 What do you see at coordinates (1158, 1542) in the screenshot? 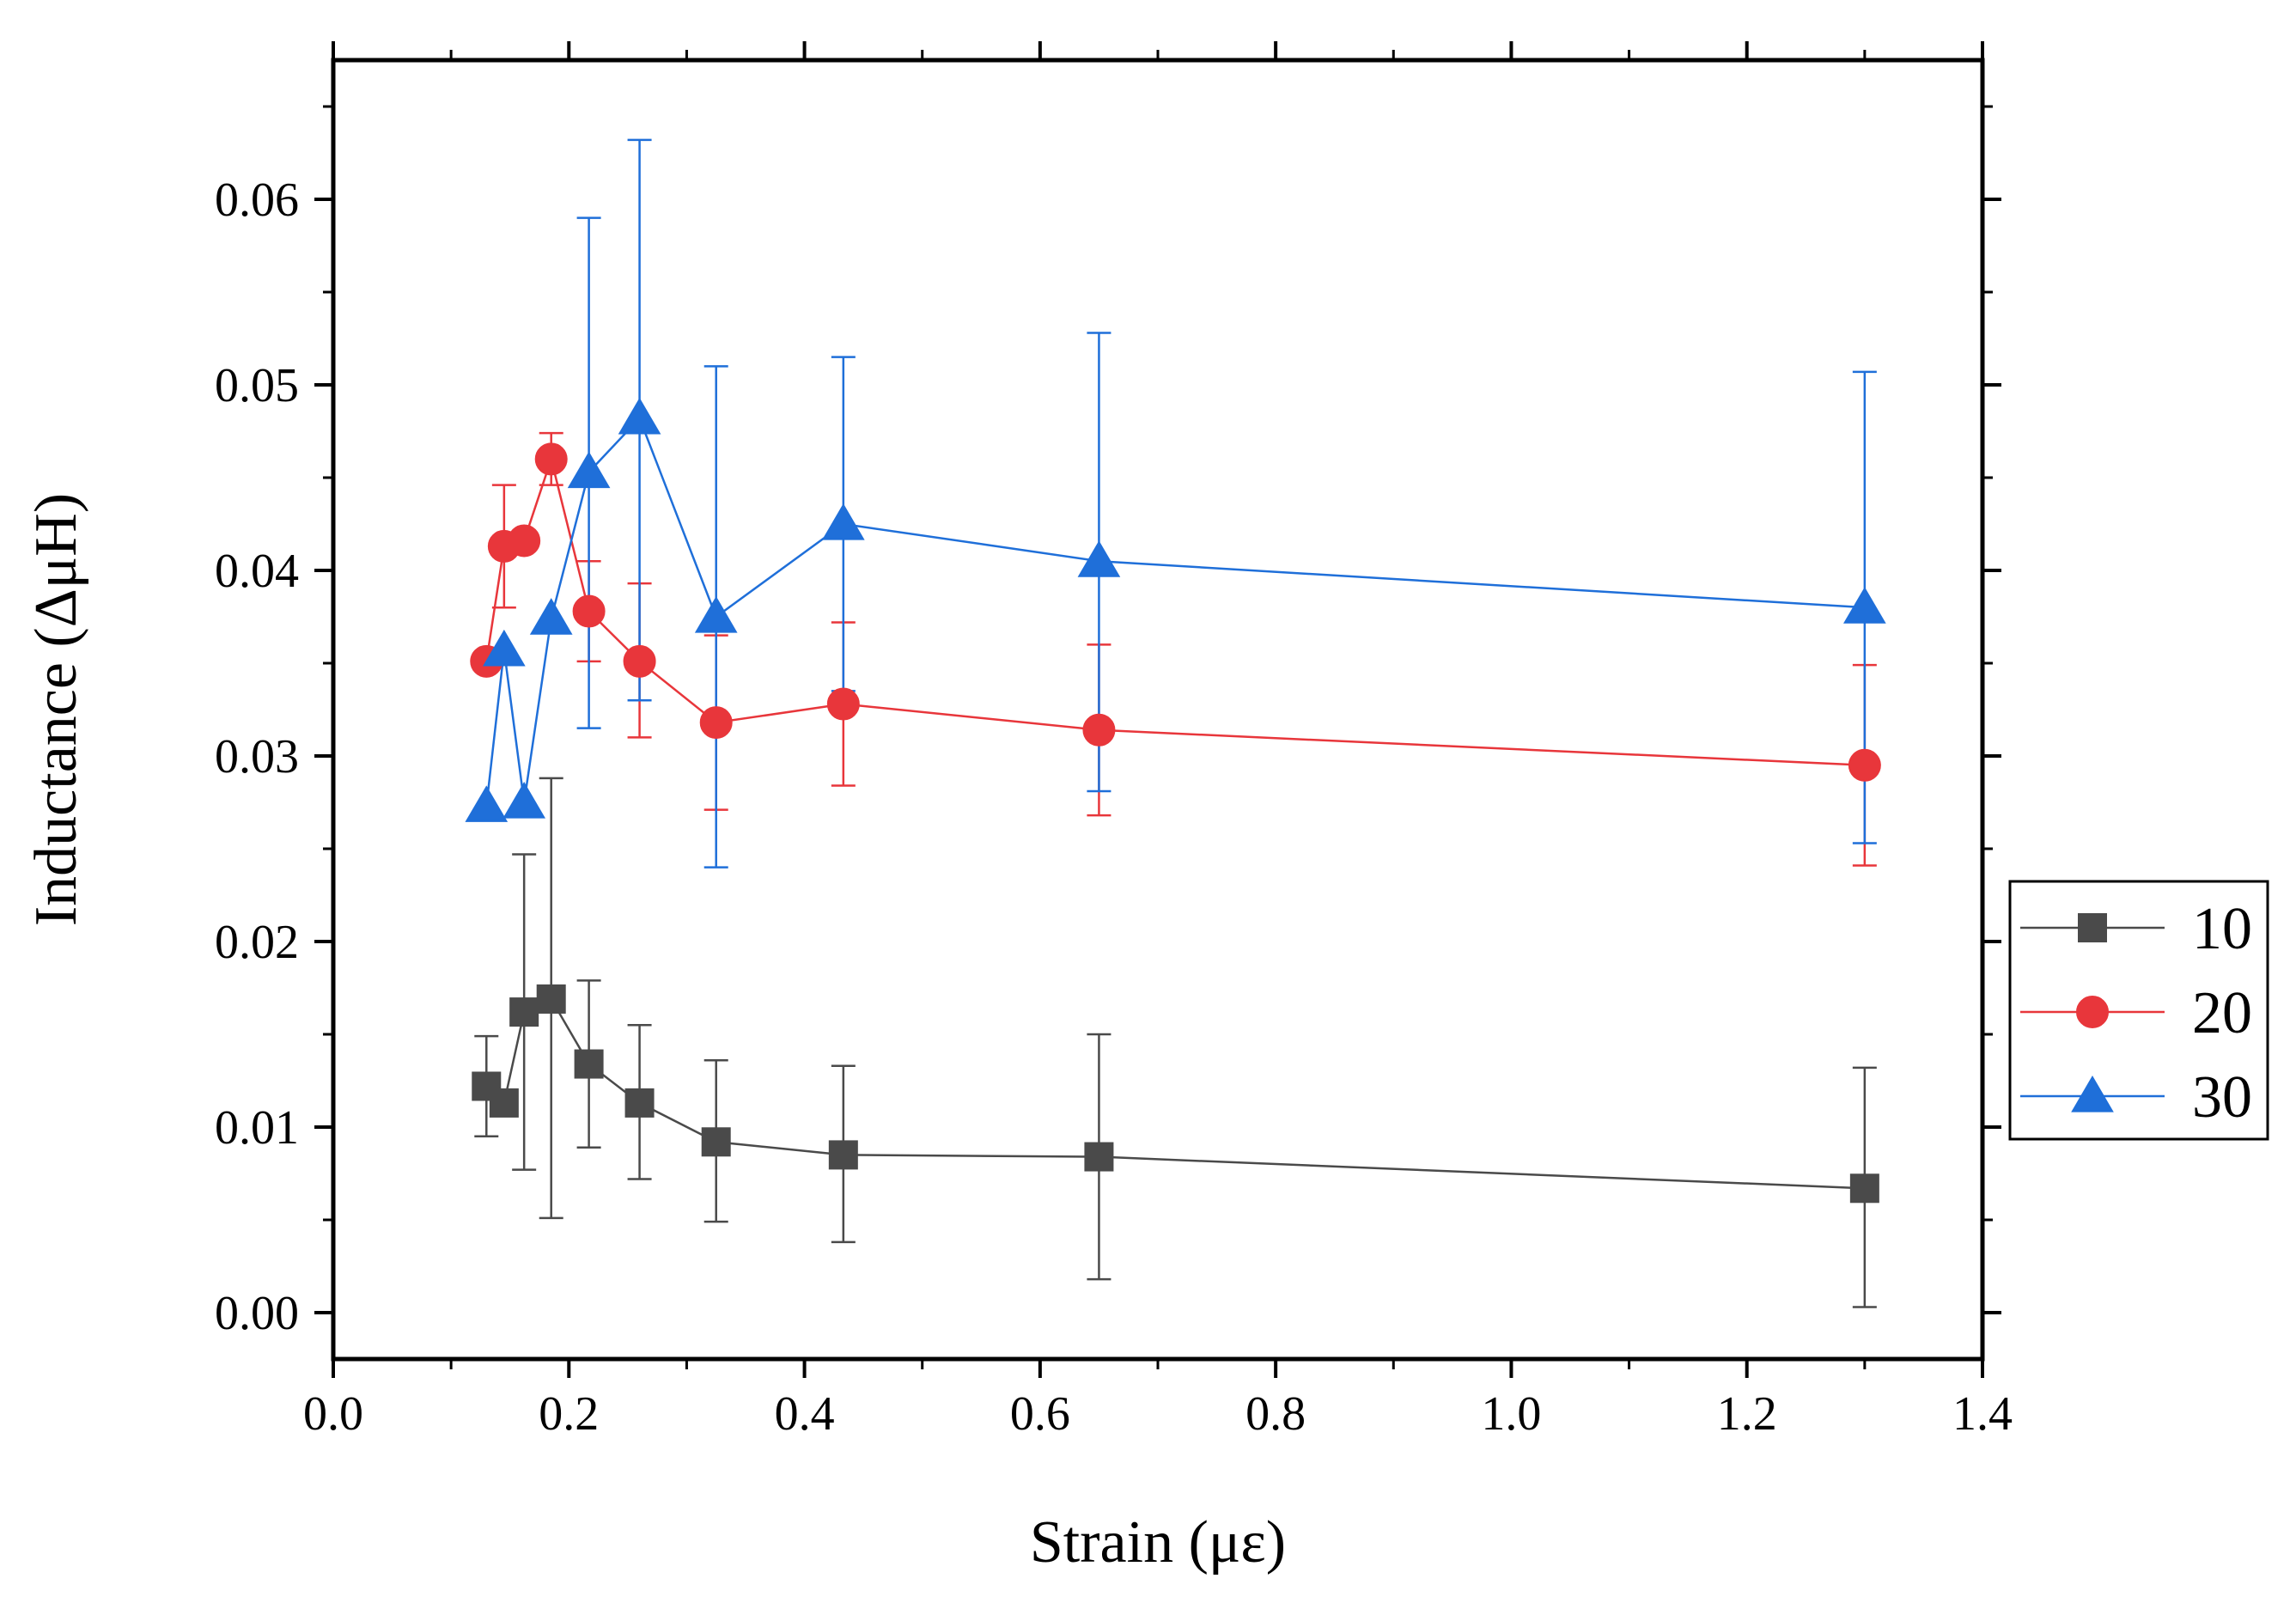
I see `x-axis-title: Strain (με)` at bounding box center [1158, 1542].